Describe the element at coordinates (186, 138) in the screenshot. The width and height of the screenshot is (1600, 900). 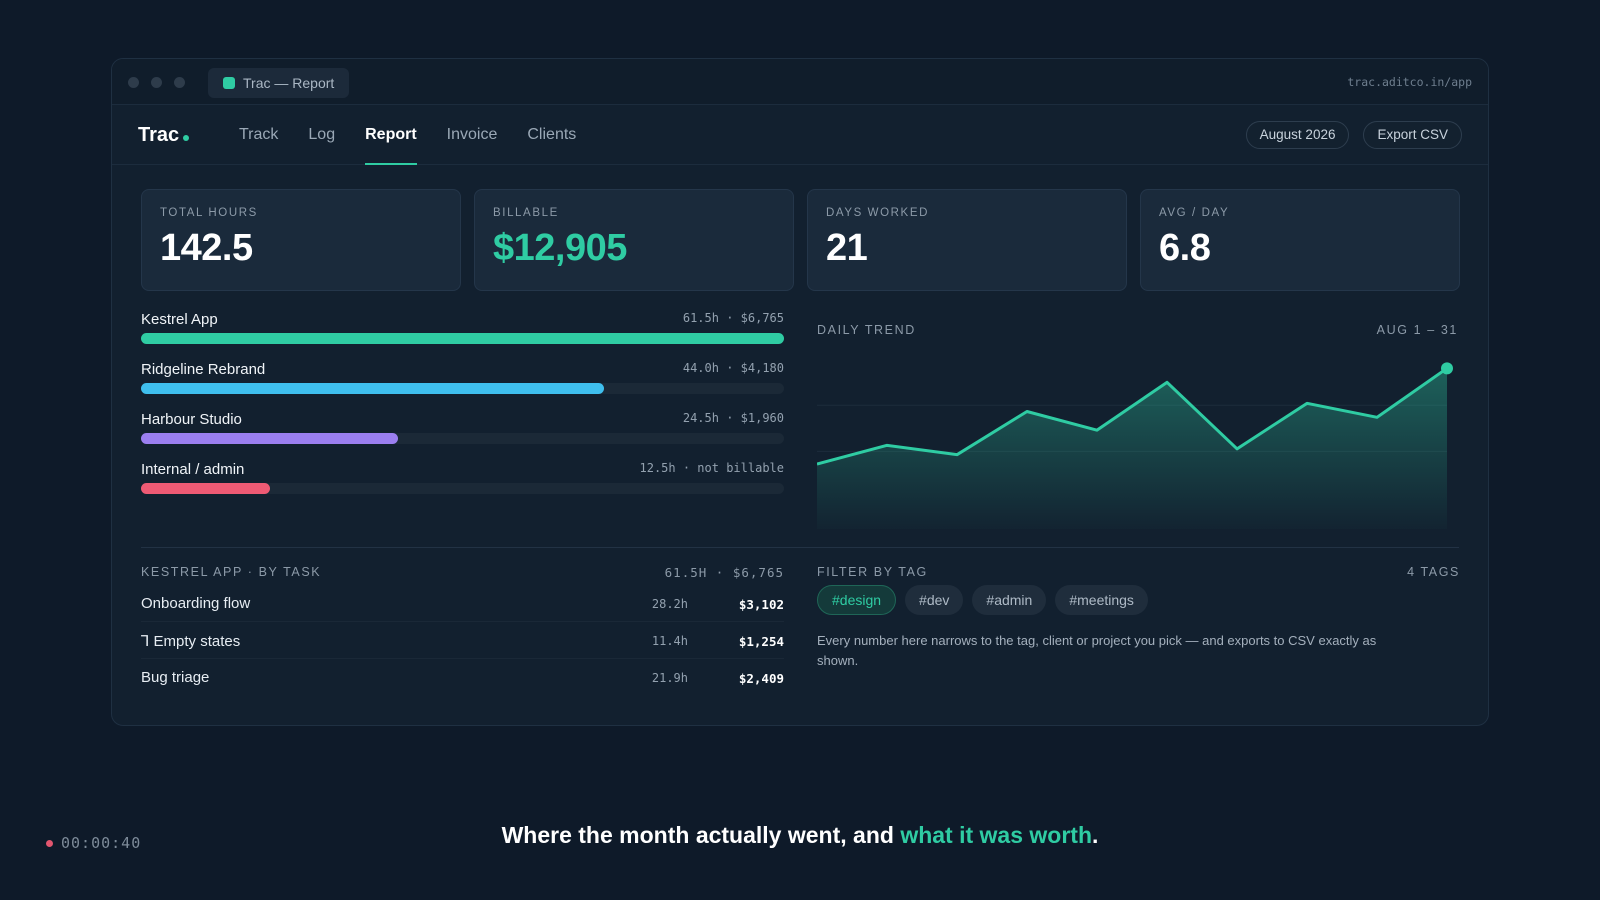
I see `brand-dot-icon` at that location.